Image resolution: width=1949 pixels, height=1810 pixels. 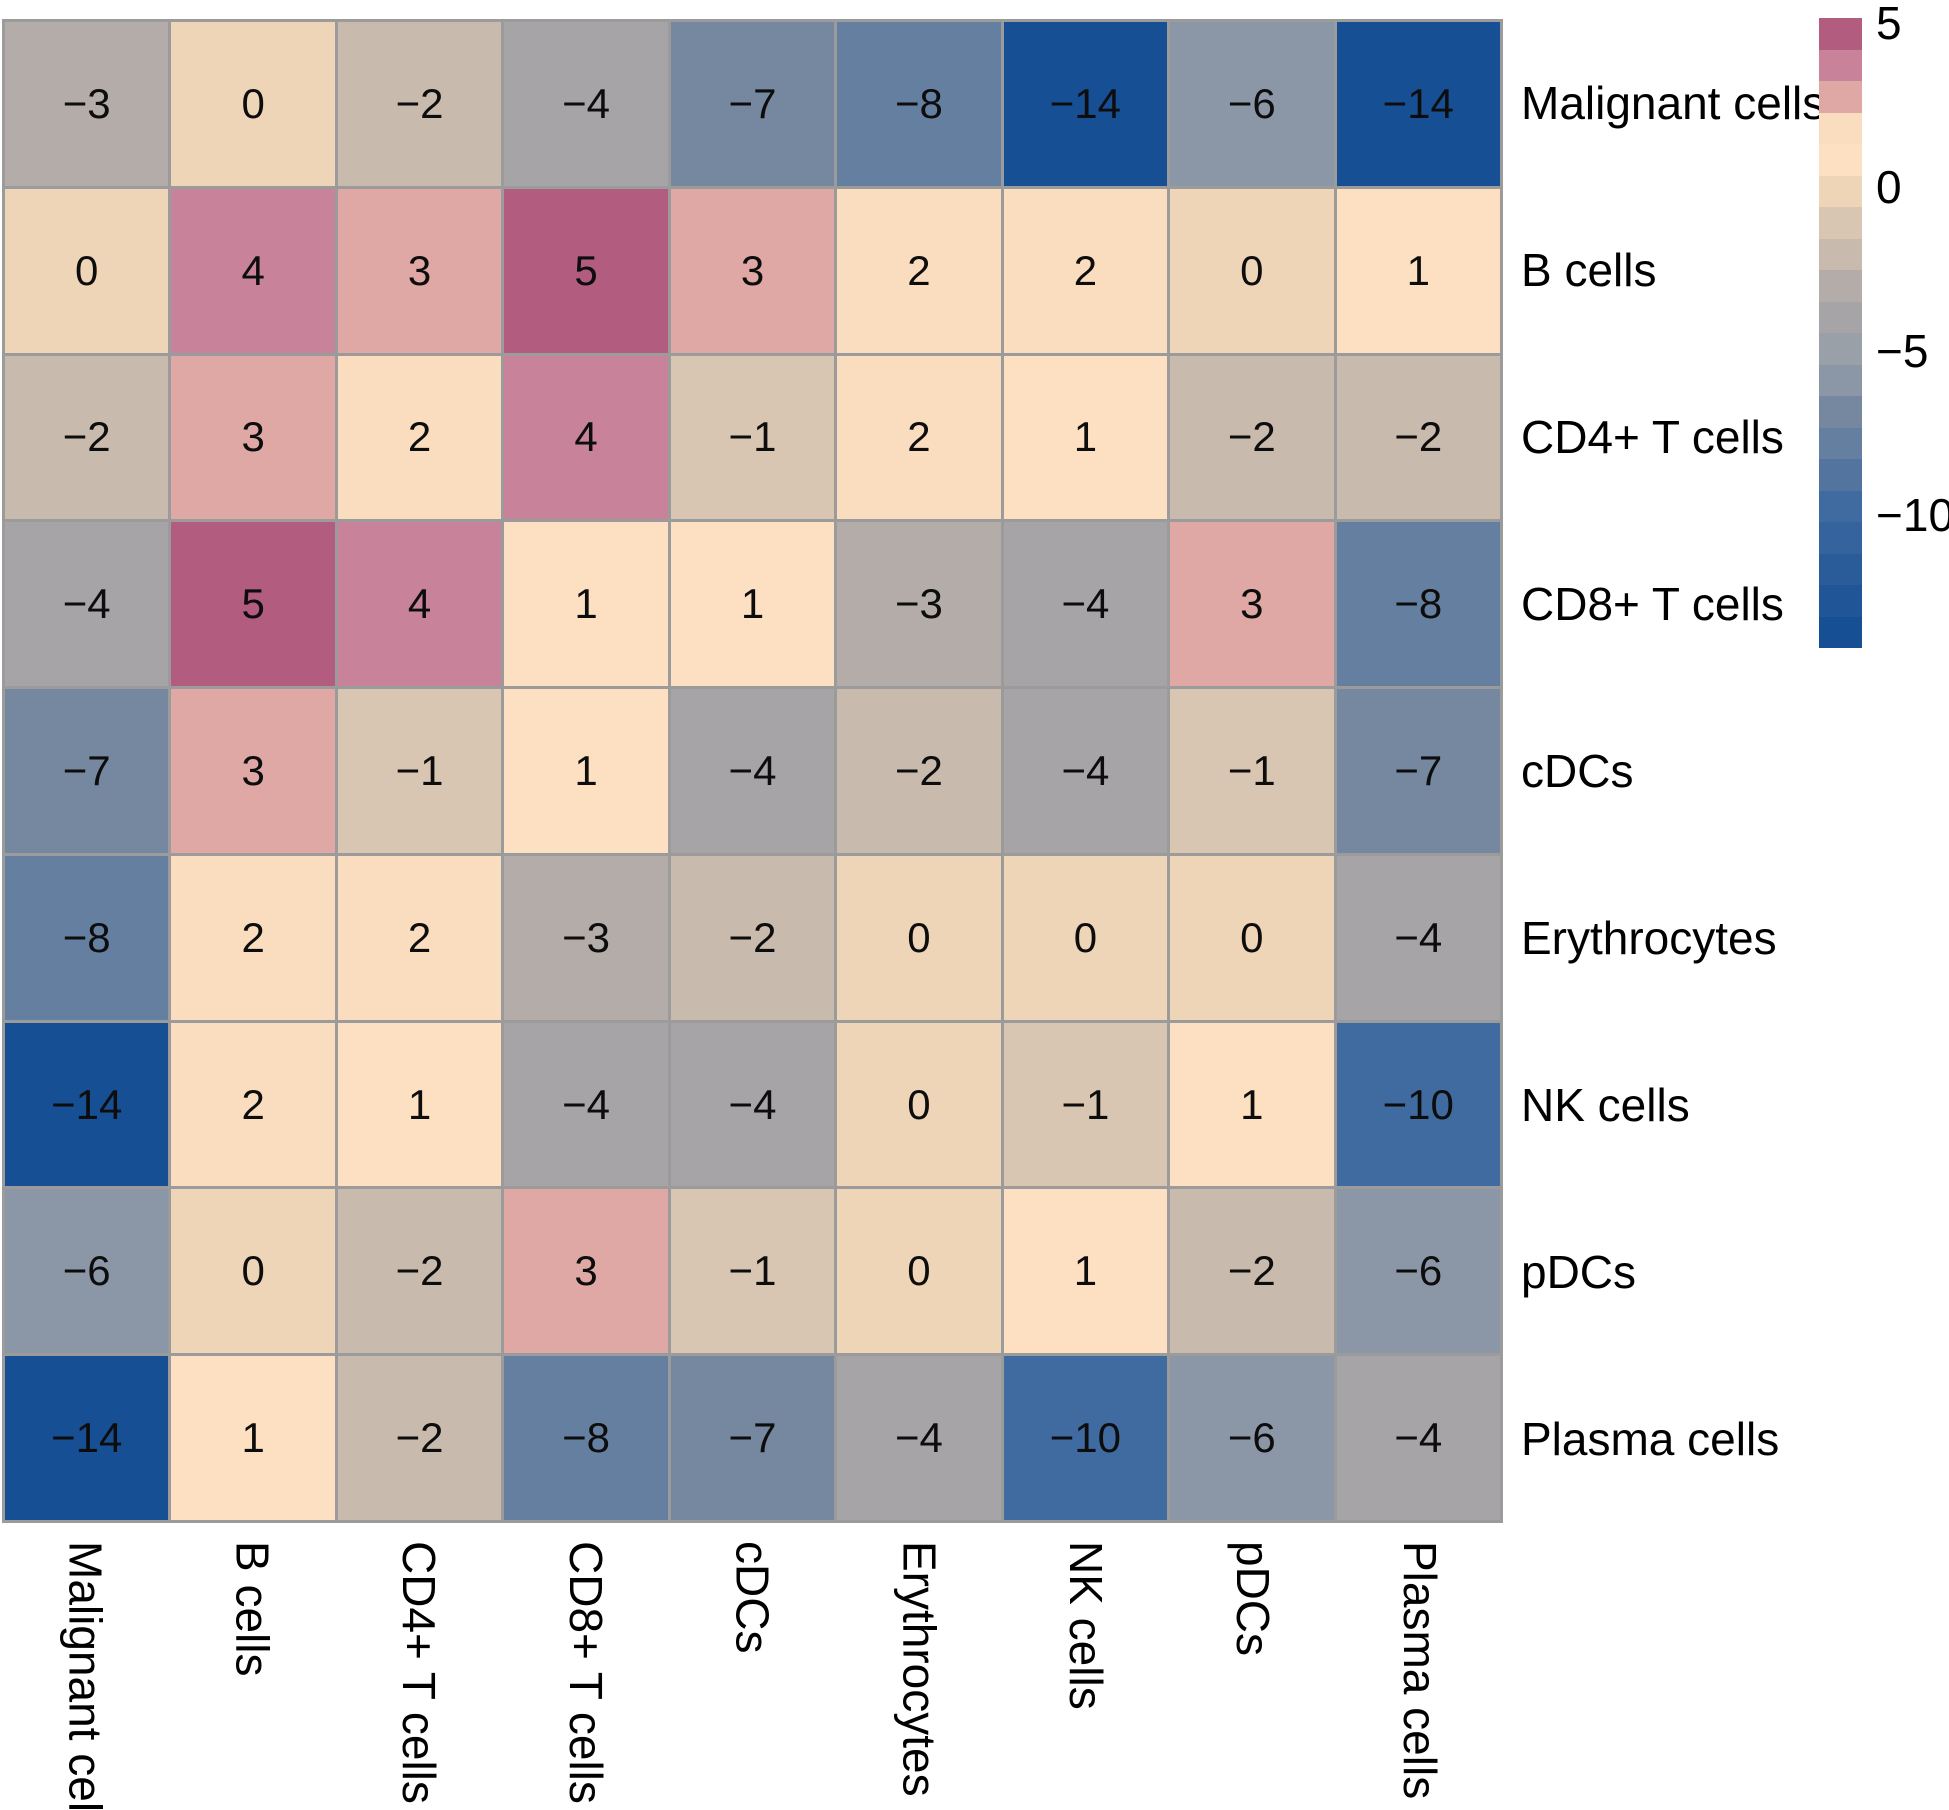 I want to click on row-label: Erythrocytes, so click(x=1649, y=938).